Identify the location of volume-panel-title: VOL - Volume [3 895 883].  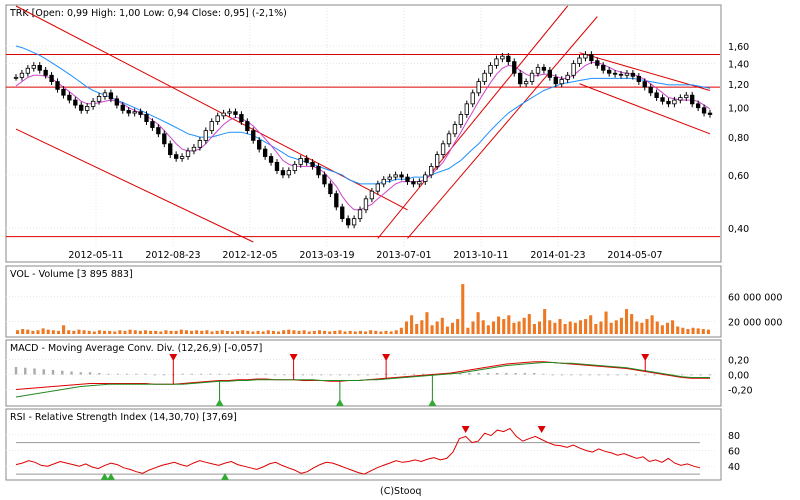
(71, 274).